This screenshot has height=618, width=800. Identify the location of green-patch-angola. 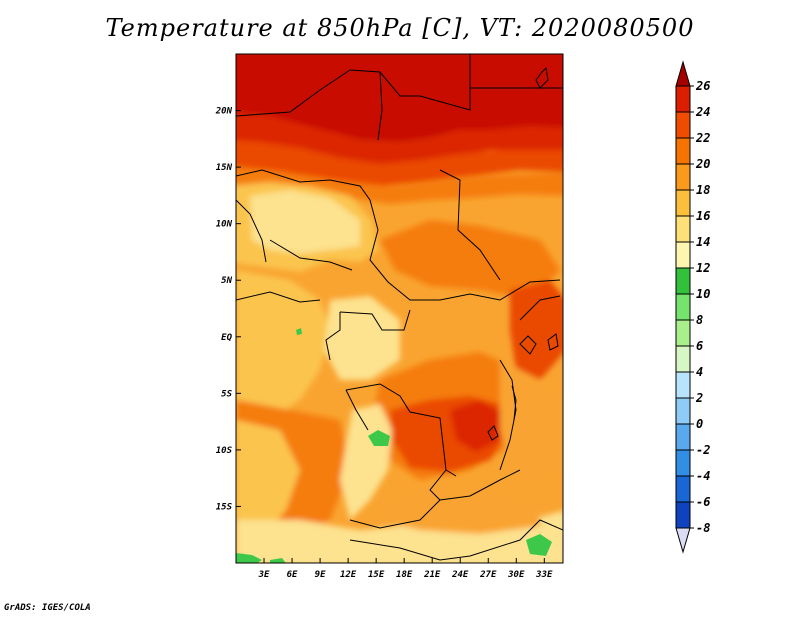
(379, 438).